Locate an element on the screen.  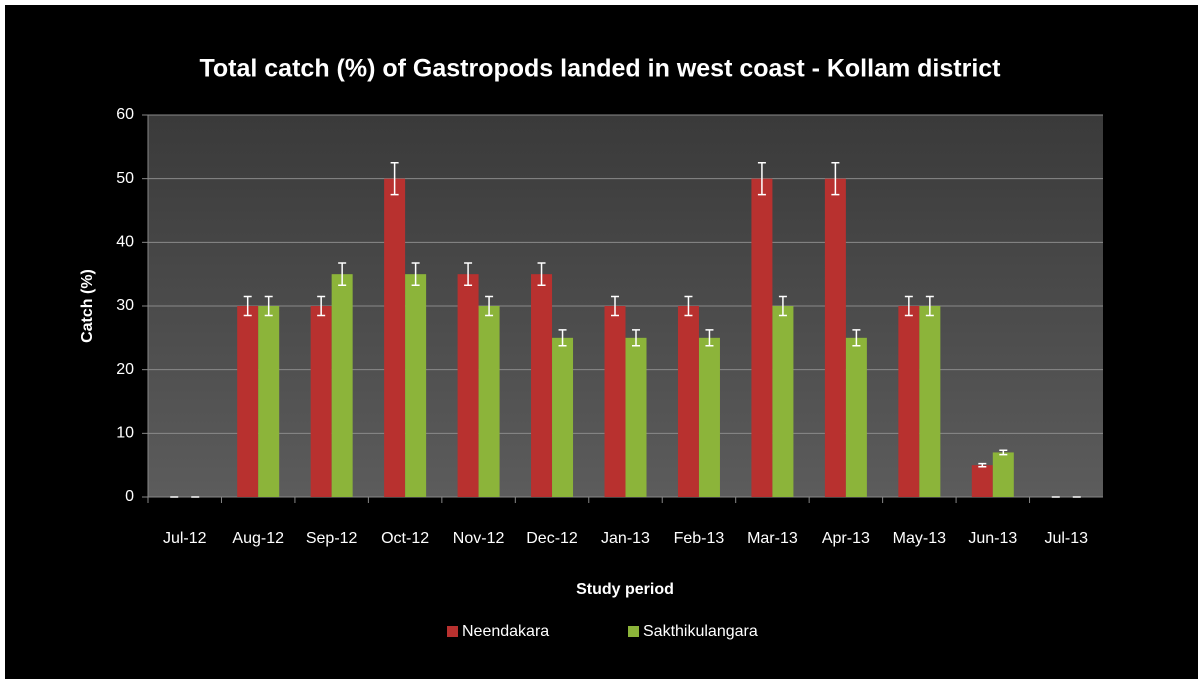
x-tick-label: Jul-12 is located at coordinates (185, 538).